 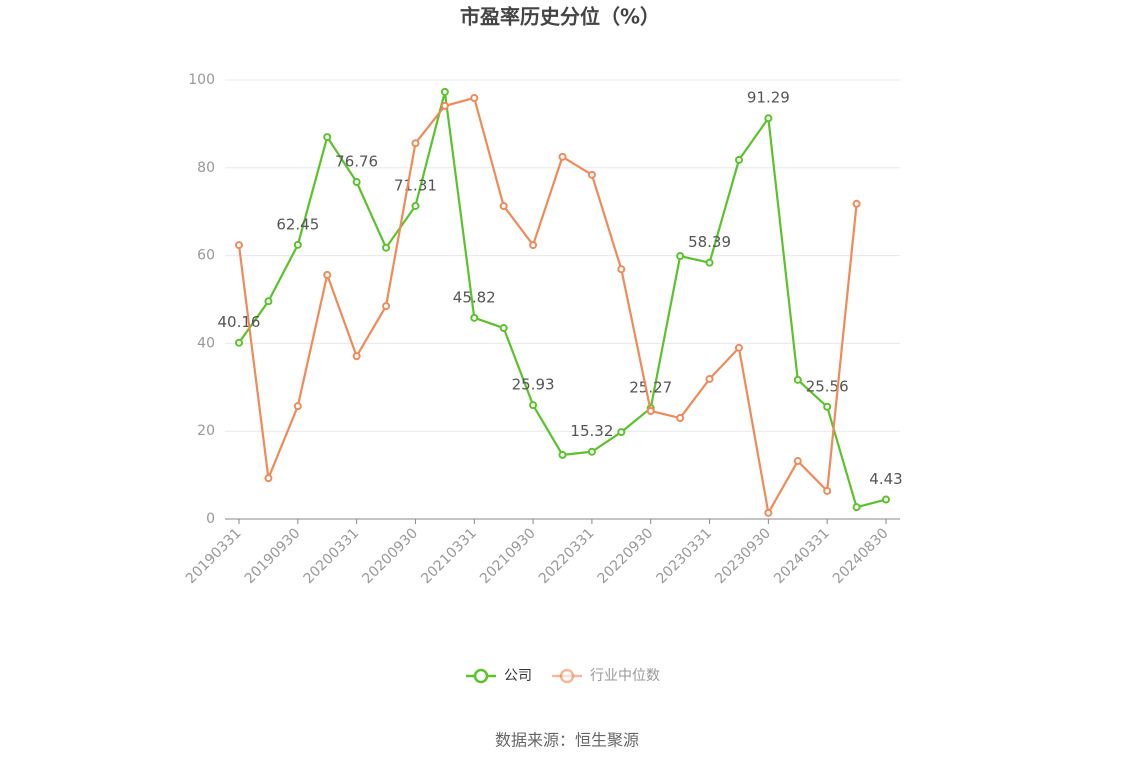 I want to click on data-label: 76.76, so click(x=356, y=162).